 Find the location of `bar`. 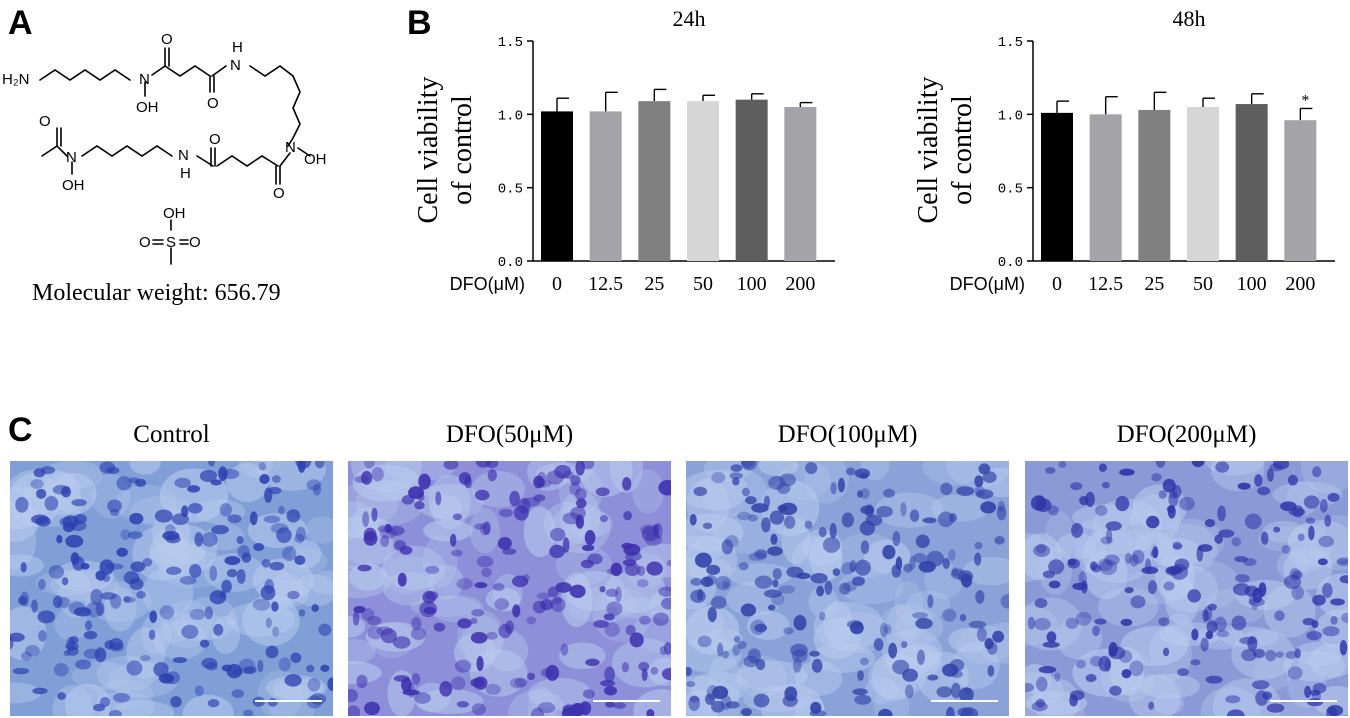

bar is located at coordinates (800, 184).